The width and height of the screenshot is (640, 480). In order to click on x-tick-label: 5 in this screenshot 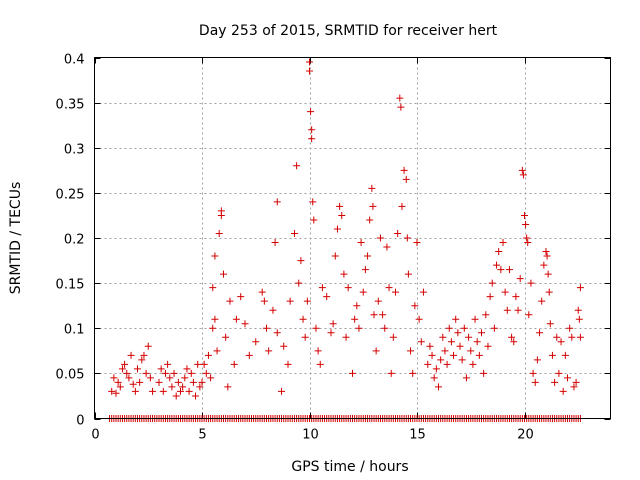, I will do `click(202, 435)`.